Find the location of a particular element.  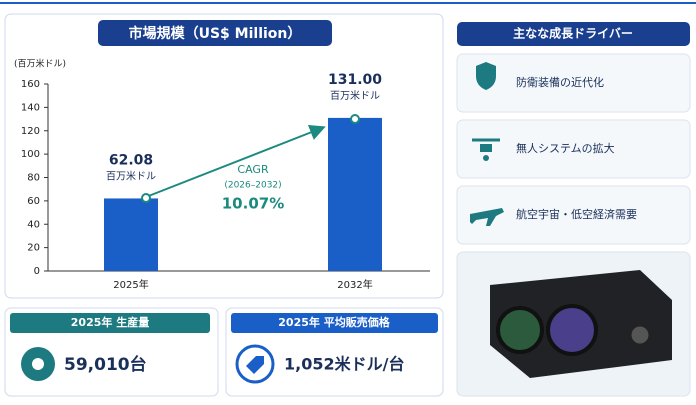

stat-value: 59,010台 is located at coordinates (105, 364).